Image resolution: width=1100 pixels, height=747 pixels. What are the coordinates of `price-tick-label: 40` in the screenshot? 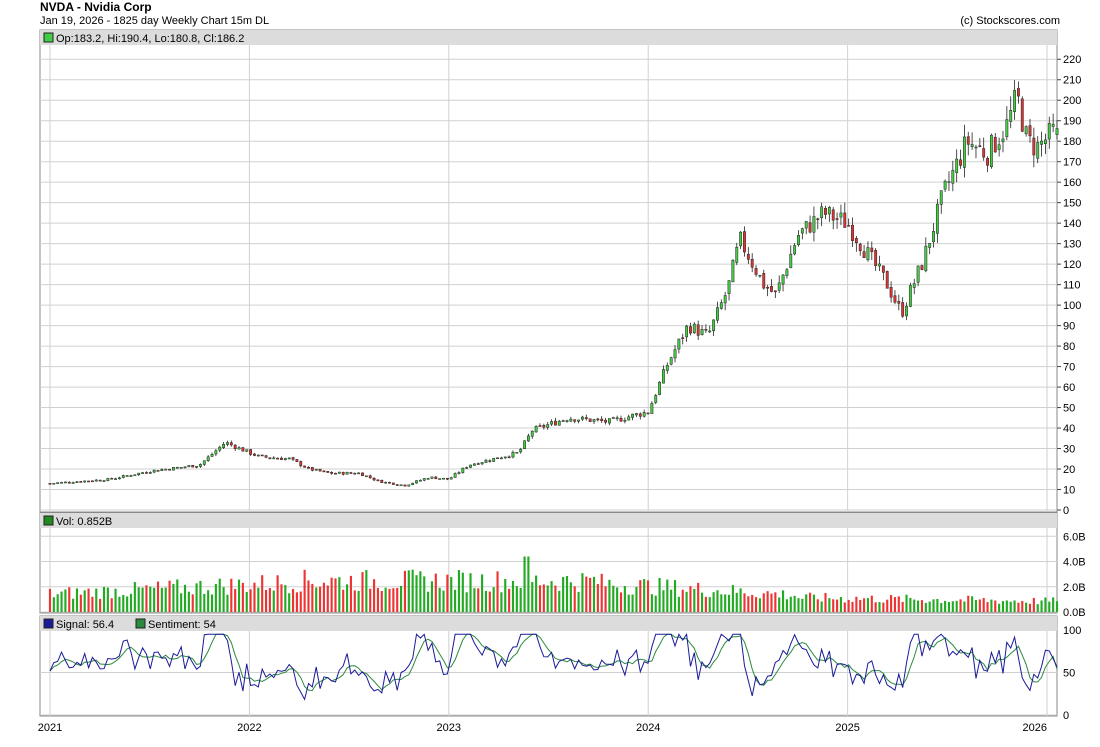 It's located at (1069, 429).